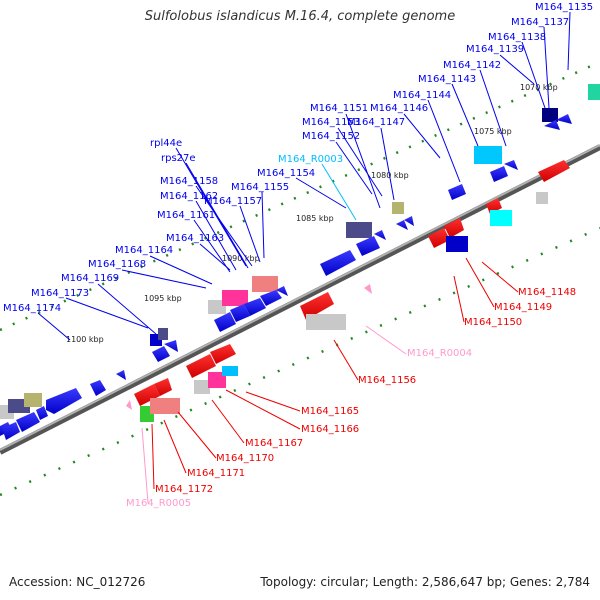  Describe the element at coordinates (523, 307) in the screenshot. I see `gene-label: M164_1149` at that location.